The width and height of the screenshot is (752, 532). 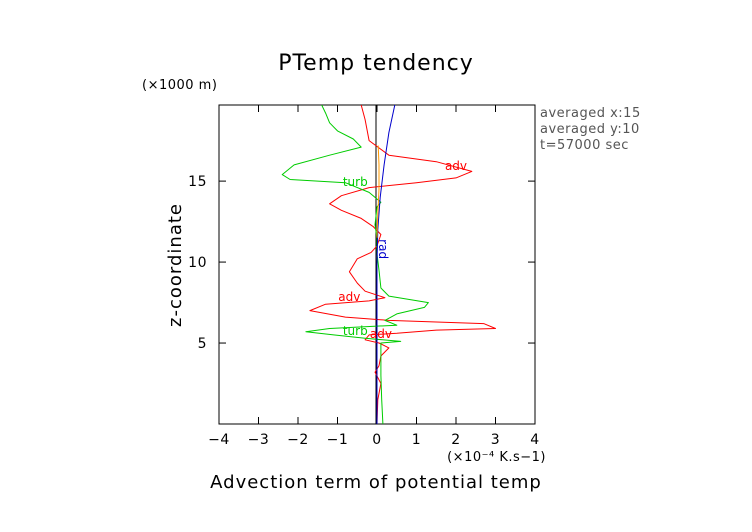 I want to click on x-tick-label: −4, so click(x=219, y=440).